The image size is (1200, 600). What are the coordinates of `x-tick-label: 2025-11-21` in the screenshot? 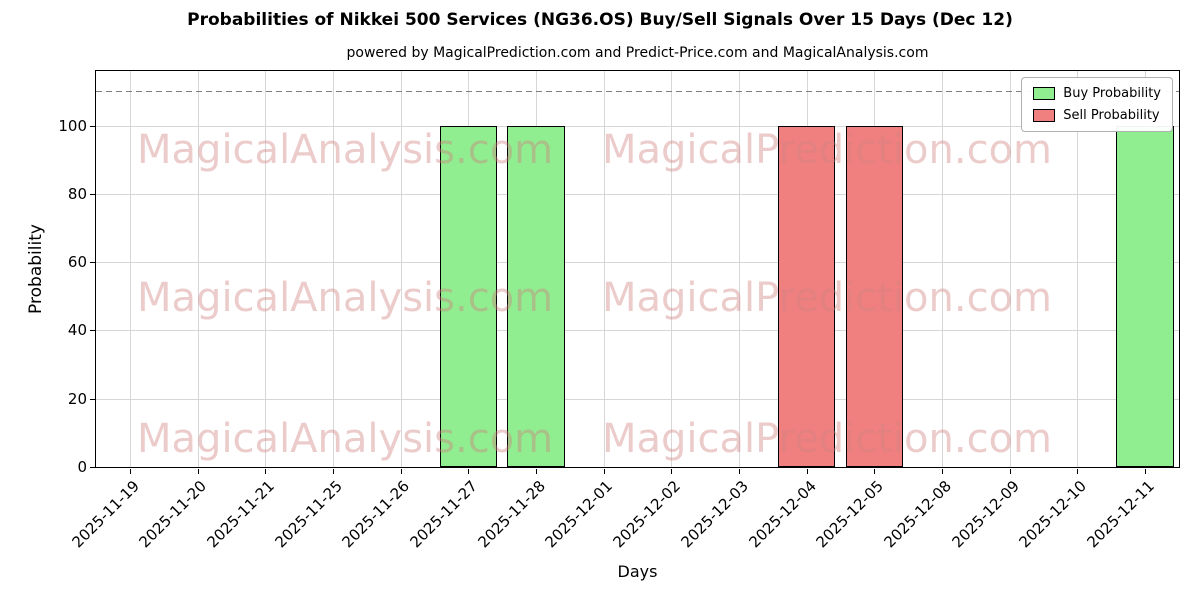 It's located at (240, 514).